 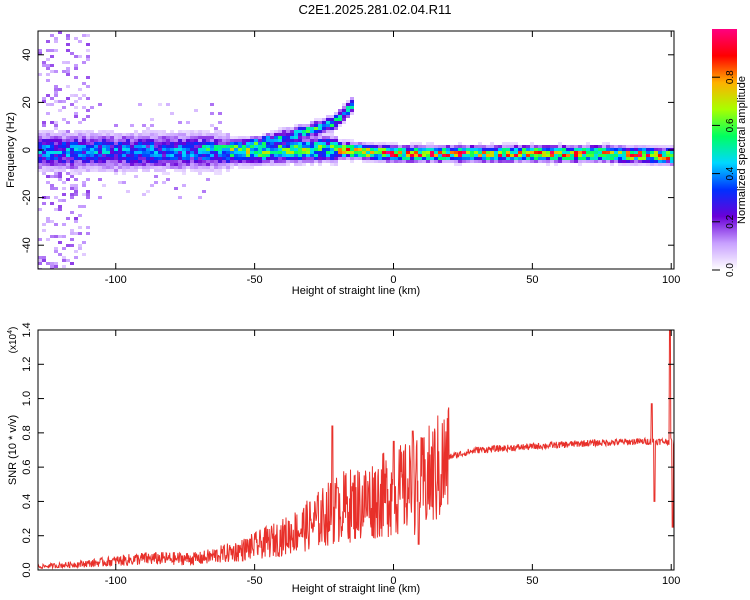 What do you see at coordinates (13, 450) in the screenshot?
I see `snr-y-label: SNR (10 * v/v)` at bounding box center [13, 450].